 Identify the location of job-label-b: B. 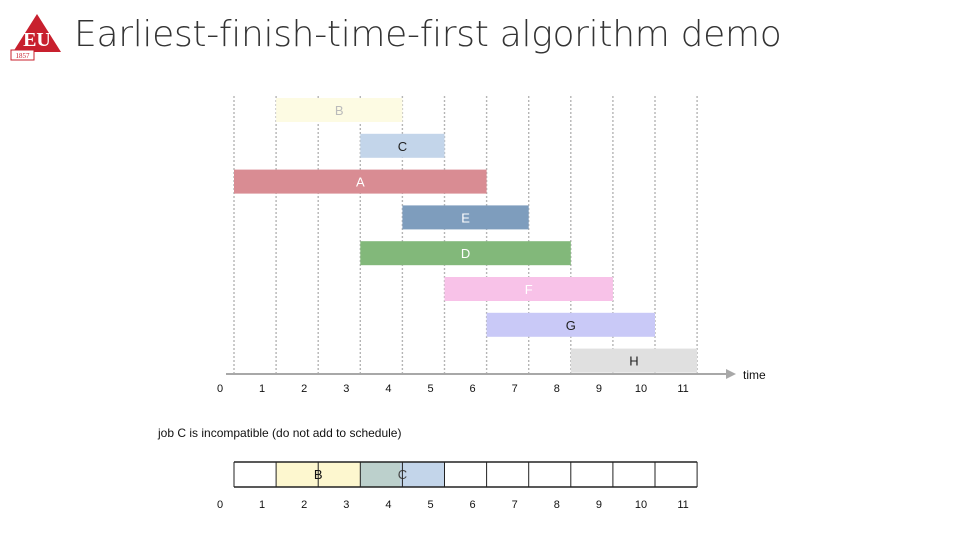
(339, 110).